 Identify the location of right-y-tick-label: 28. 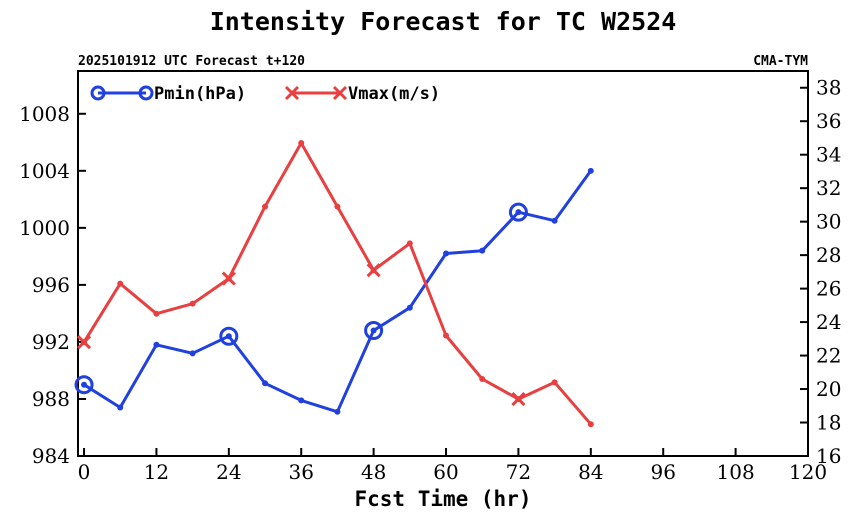
(828, 255).